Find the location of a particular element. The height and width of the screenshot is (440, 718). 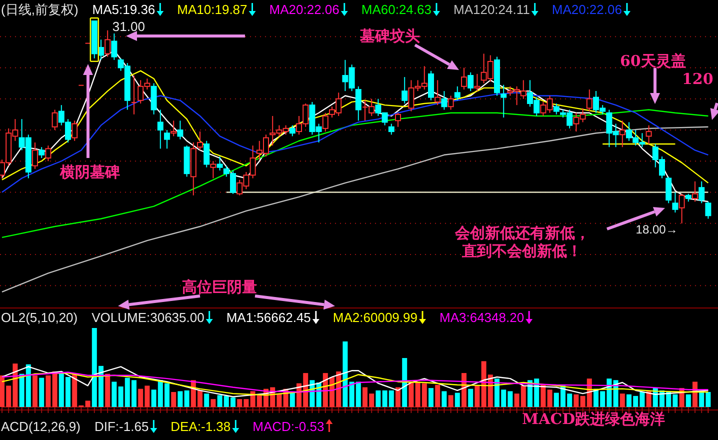

text: 高位巨阴量 is located at coordinates (219, 287).